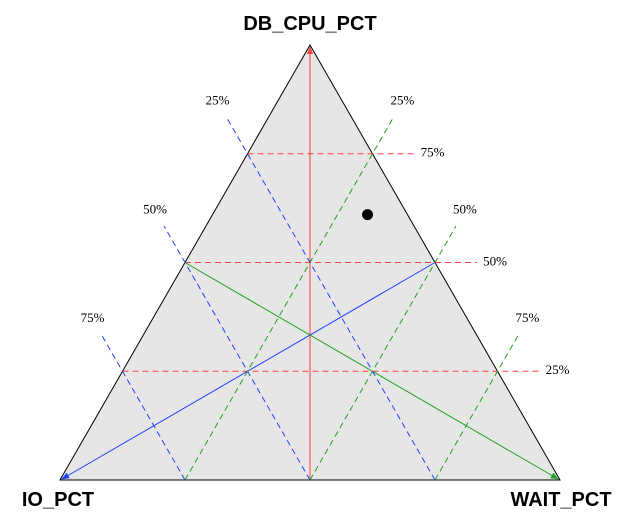 The image size is (631, 514). What do you see at coordinates (58, 500) in the screenshot?
I see `axis-title: IO_PCT` at bounding box center [58, 500].